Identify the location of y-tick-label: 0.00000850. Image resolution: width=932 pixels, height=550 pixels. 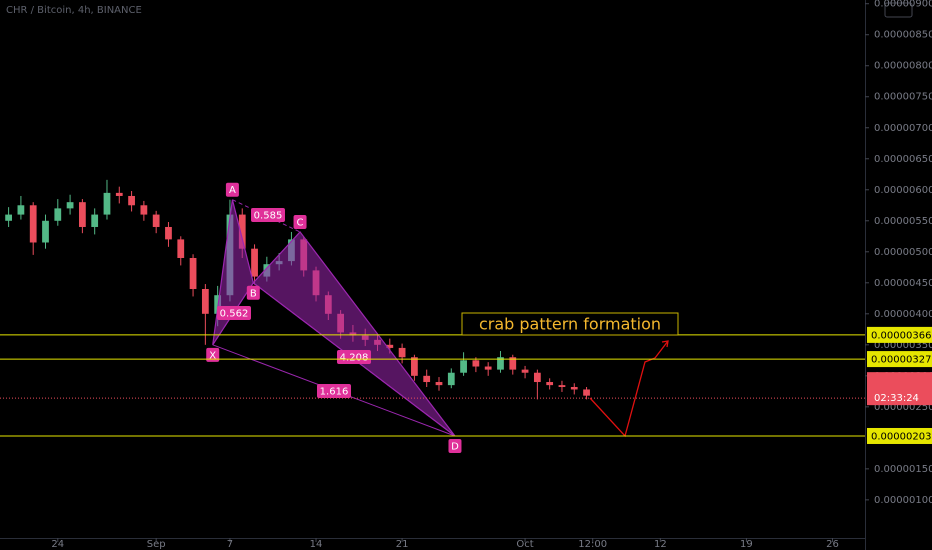
(903, 35).